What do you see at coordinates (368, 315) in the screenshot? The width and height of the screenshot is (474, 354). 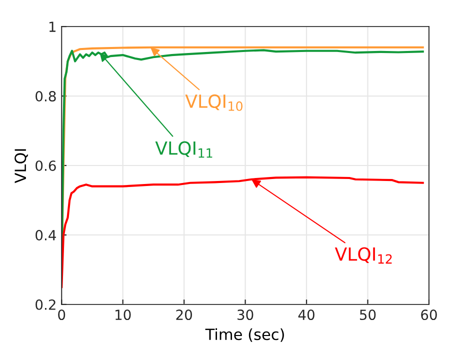 I see `x-tick-label: 50` at bounding box center [368, 315].